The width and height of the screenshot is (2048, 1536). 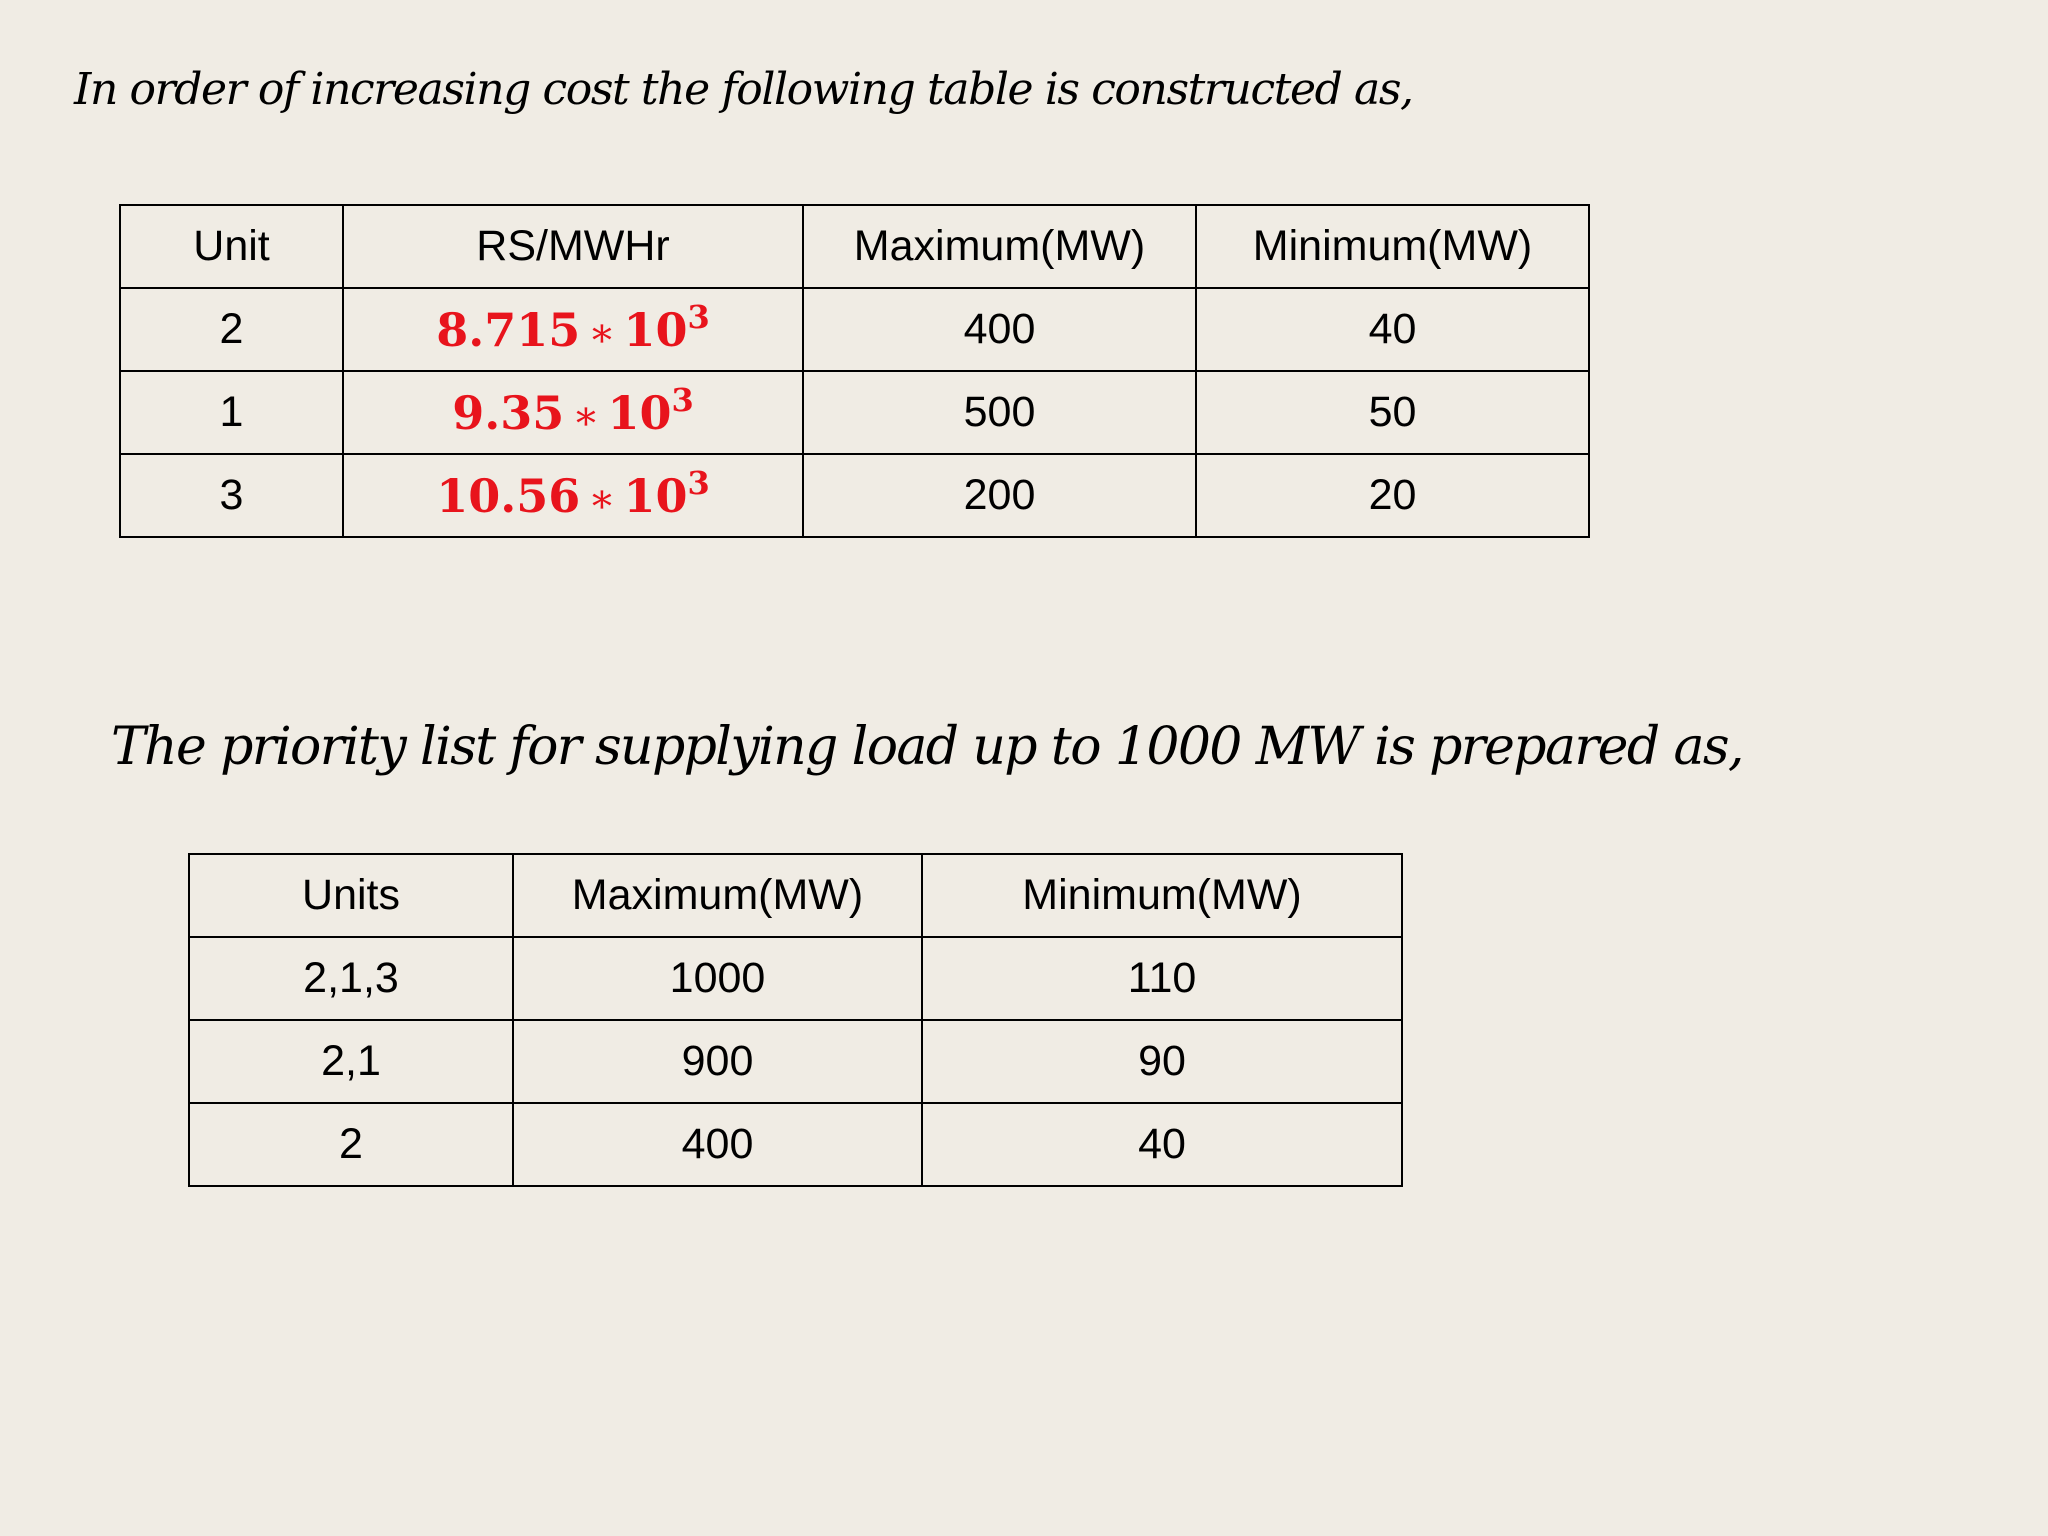 What do you see at coordinates (1162, 1061) in the screenshot?
I see `minimum-cell: 90` at bounding box center [1162, 1061].